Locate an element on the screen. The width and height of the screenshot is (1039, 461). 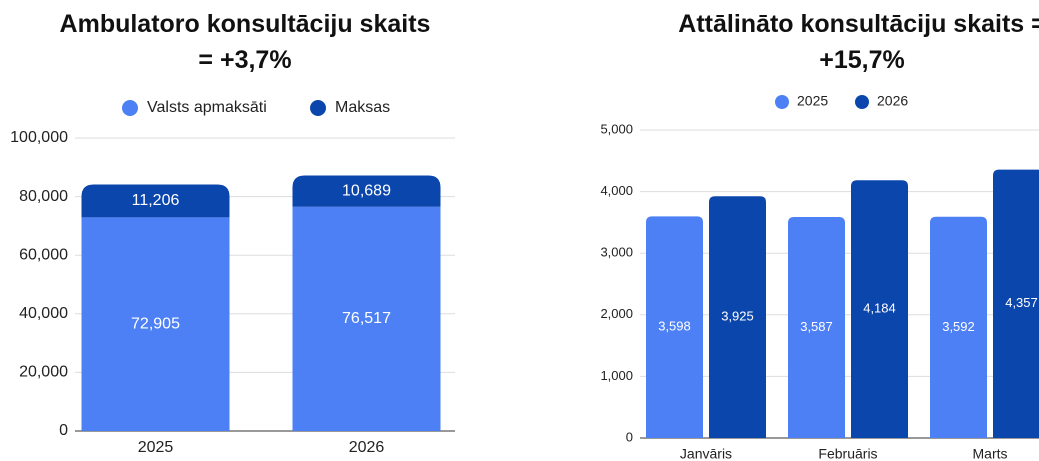
data-label: 3,598 is located at coordinates (674, 326).